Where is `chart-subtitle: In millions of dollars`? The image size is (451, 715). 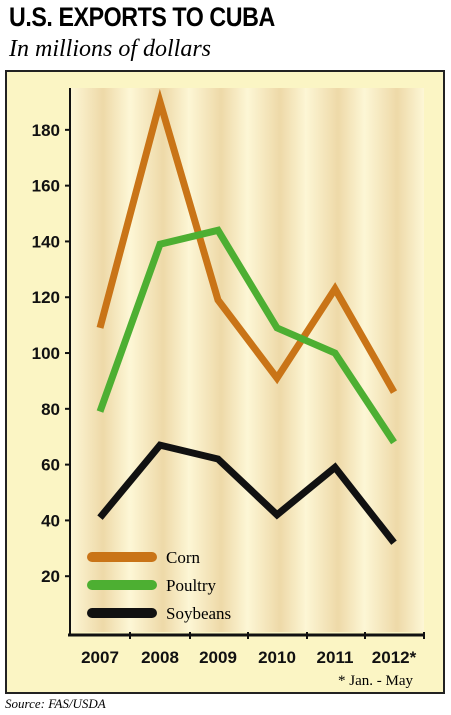 chart-subtitle: In millions of dollars is located at coordinates (110, 49).